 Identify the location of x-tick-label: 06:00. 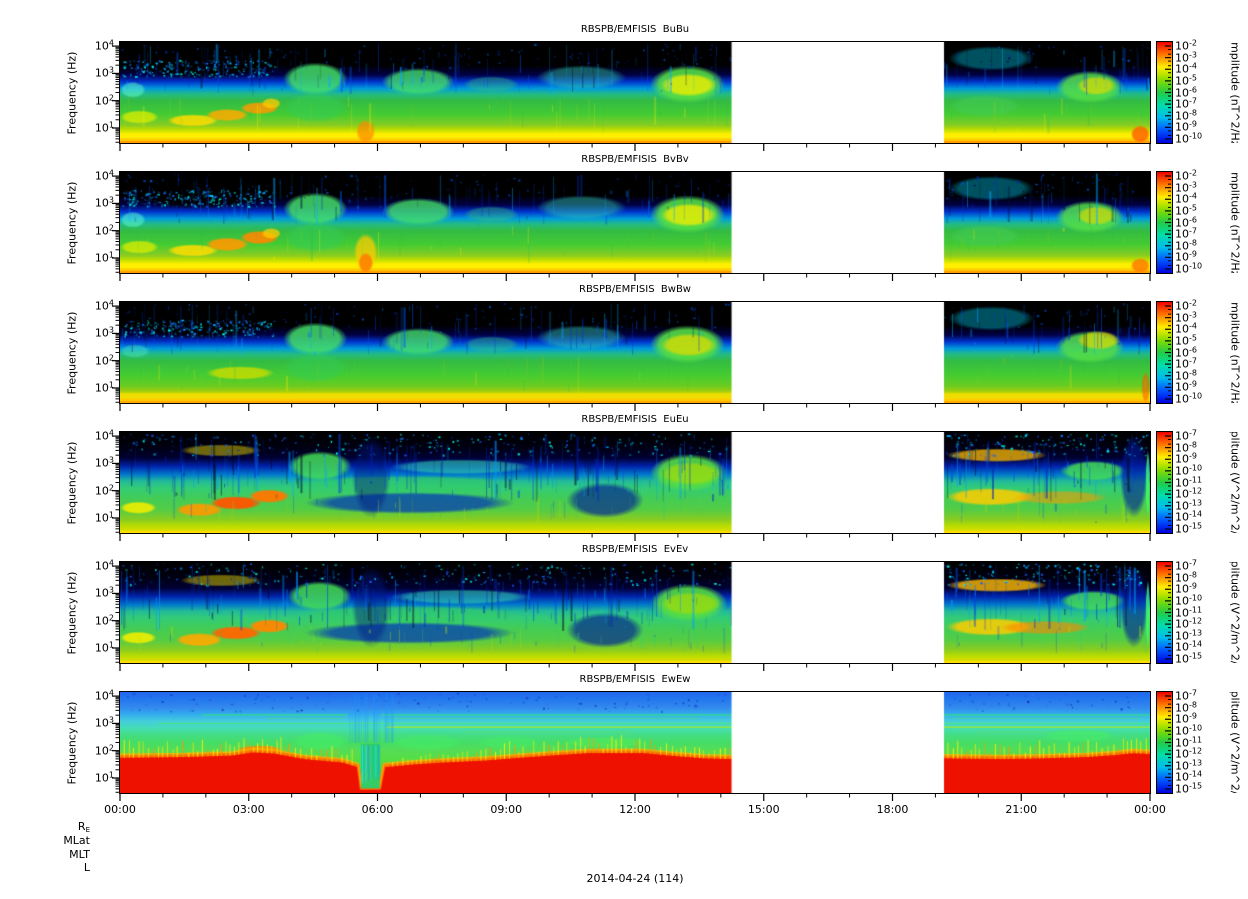
(377, 809).